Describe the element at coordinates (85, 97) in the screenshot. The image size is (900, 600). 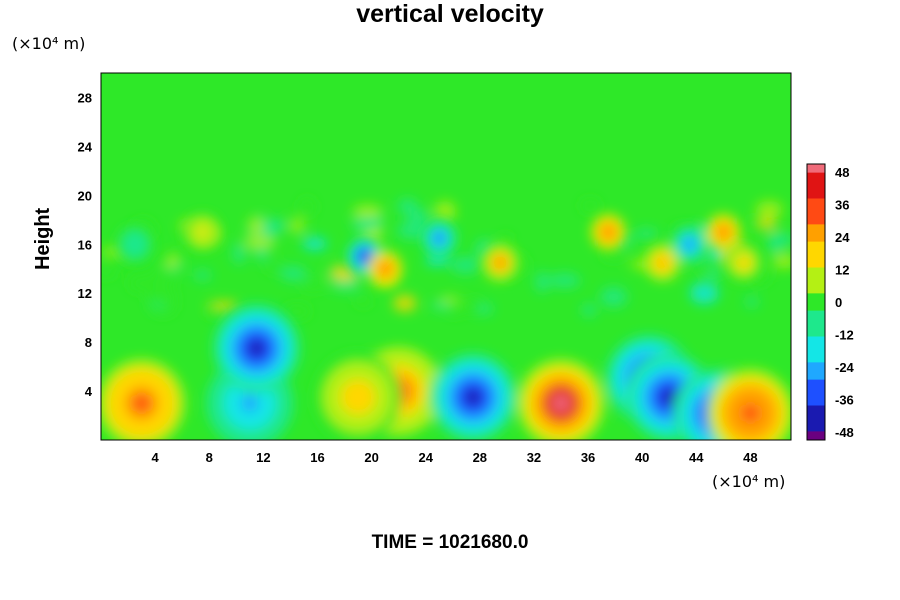
I see `y-tick-label: 28` at that location.